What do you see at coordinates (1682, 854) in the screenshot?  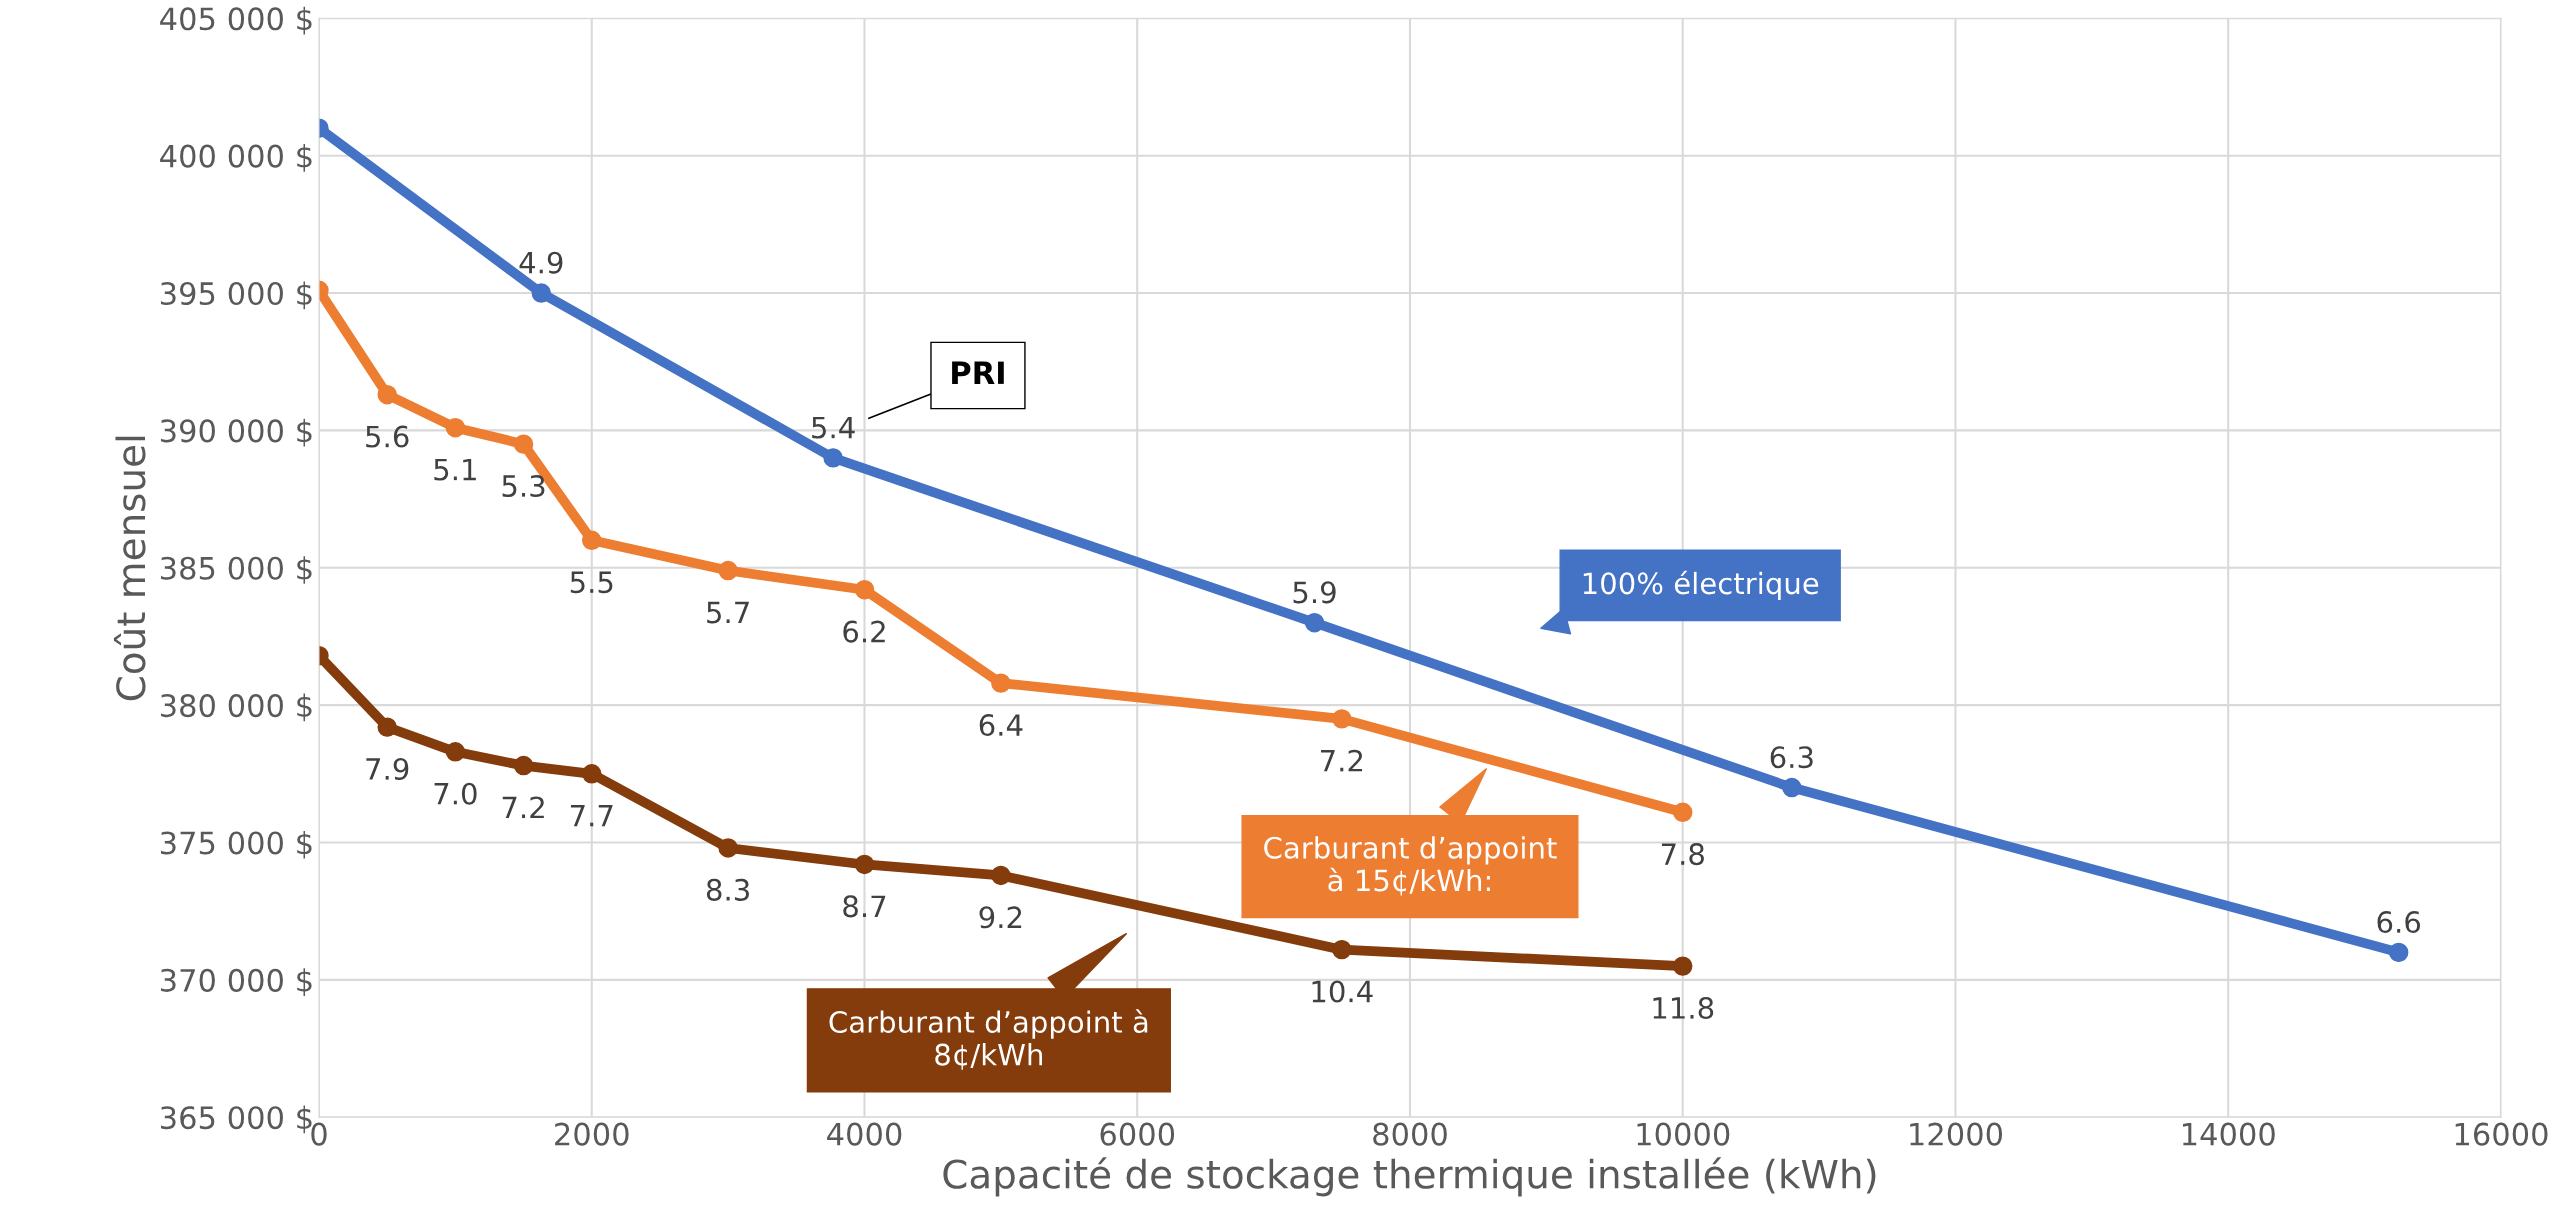 I see `annotation: 7.8` at bounding box center [1682, 854].